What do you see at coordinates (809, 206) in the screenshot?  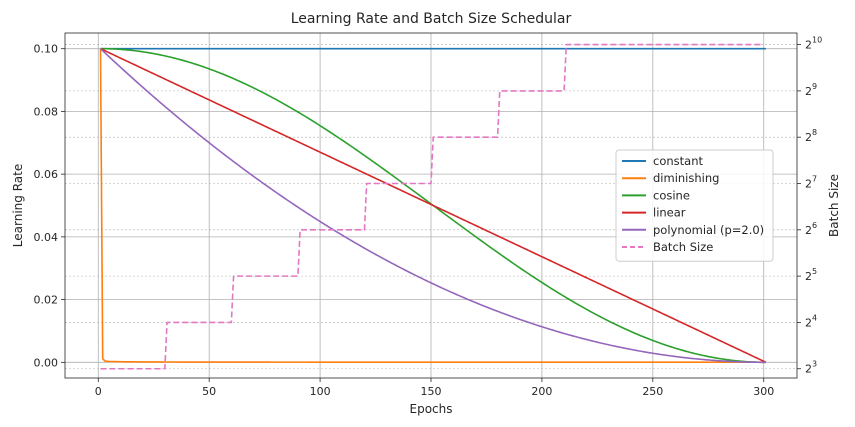 I see `y-axis-right: 23 24 25 26 27 28 29 210` at bounding box center [809, 206].